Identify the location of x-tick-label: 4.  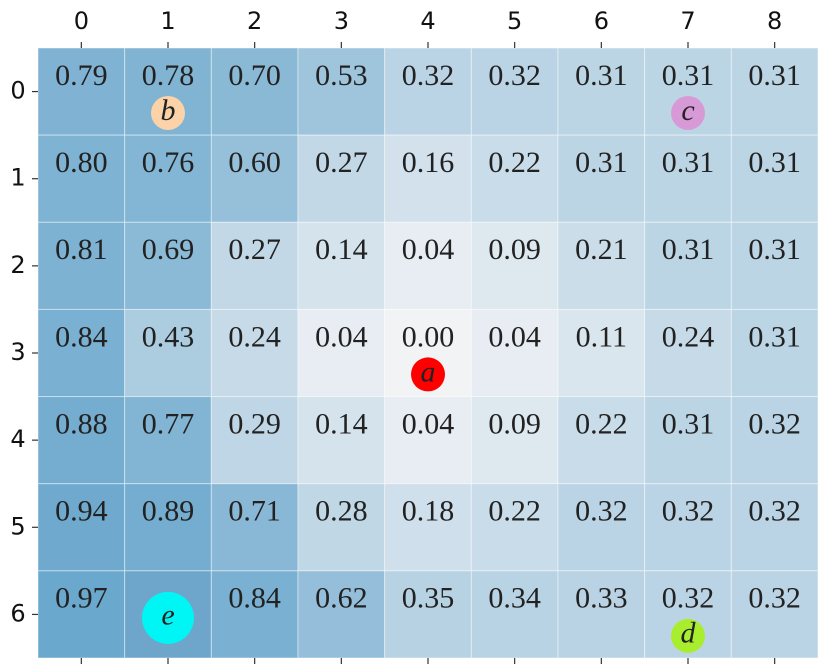
(427, 21).